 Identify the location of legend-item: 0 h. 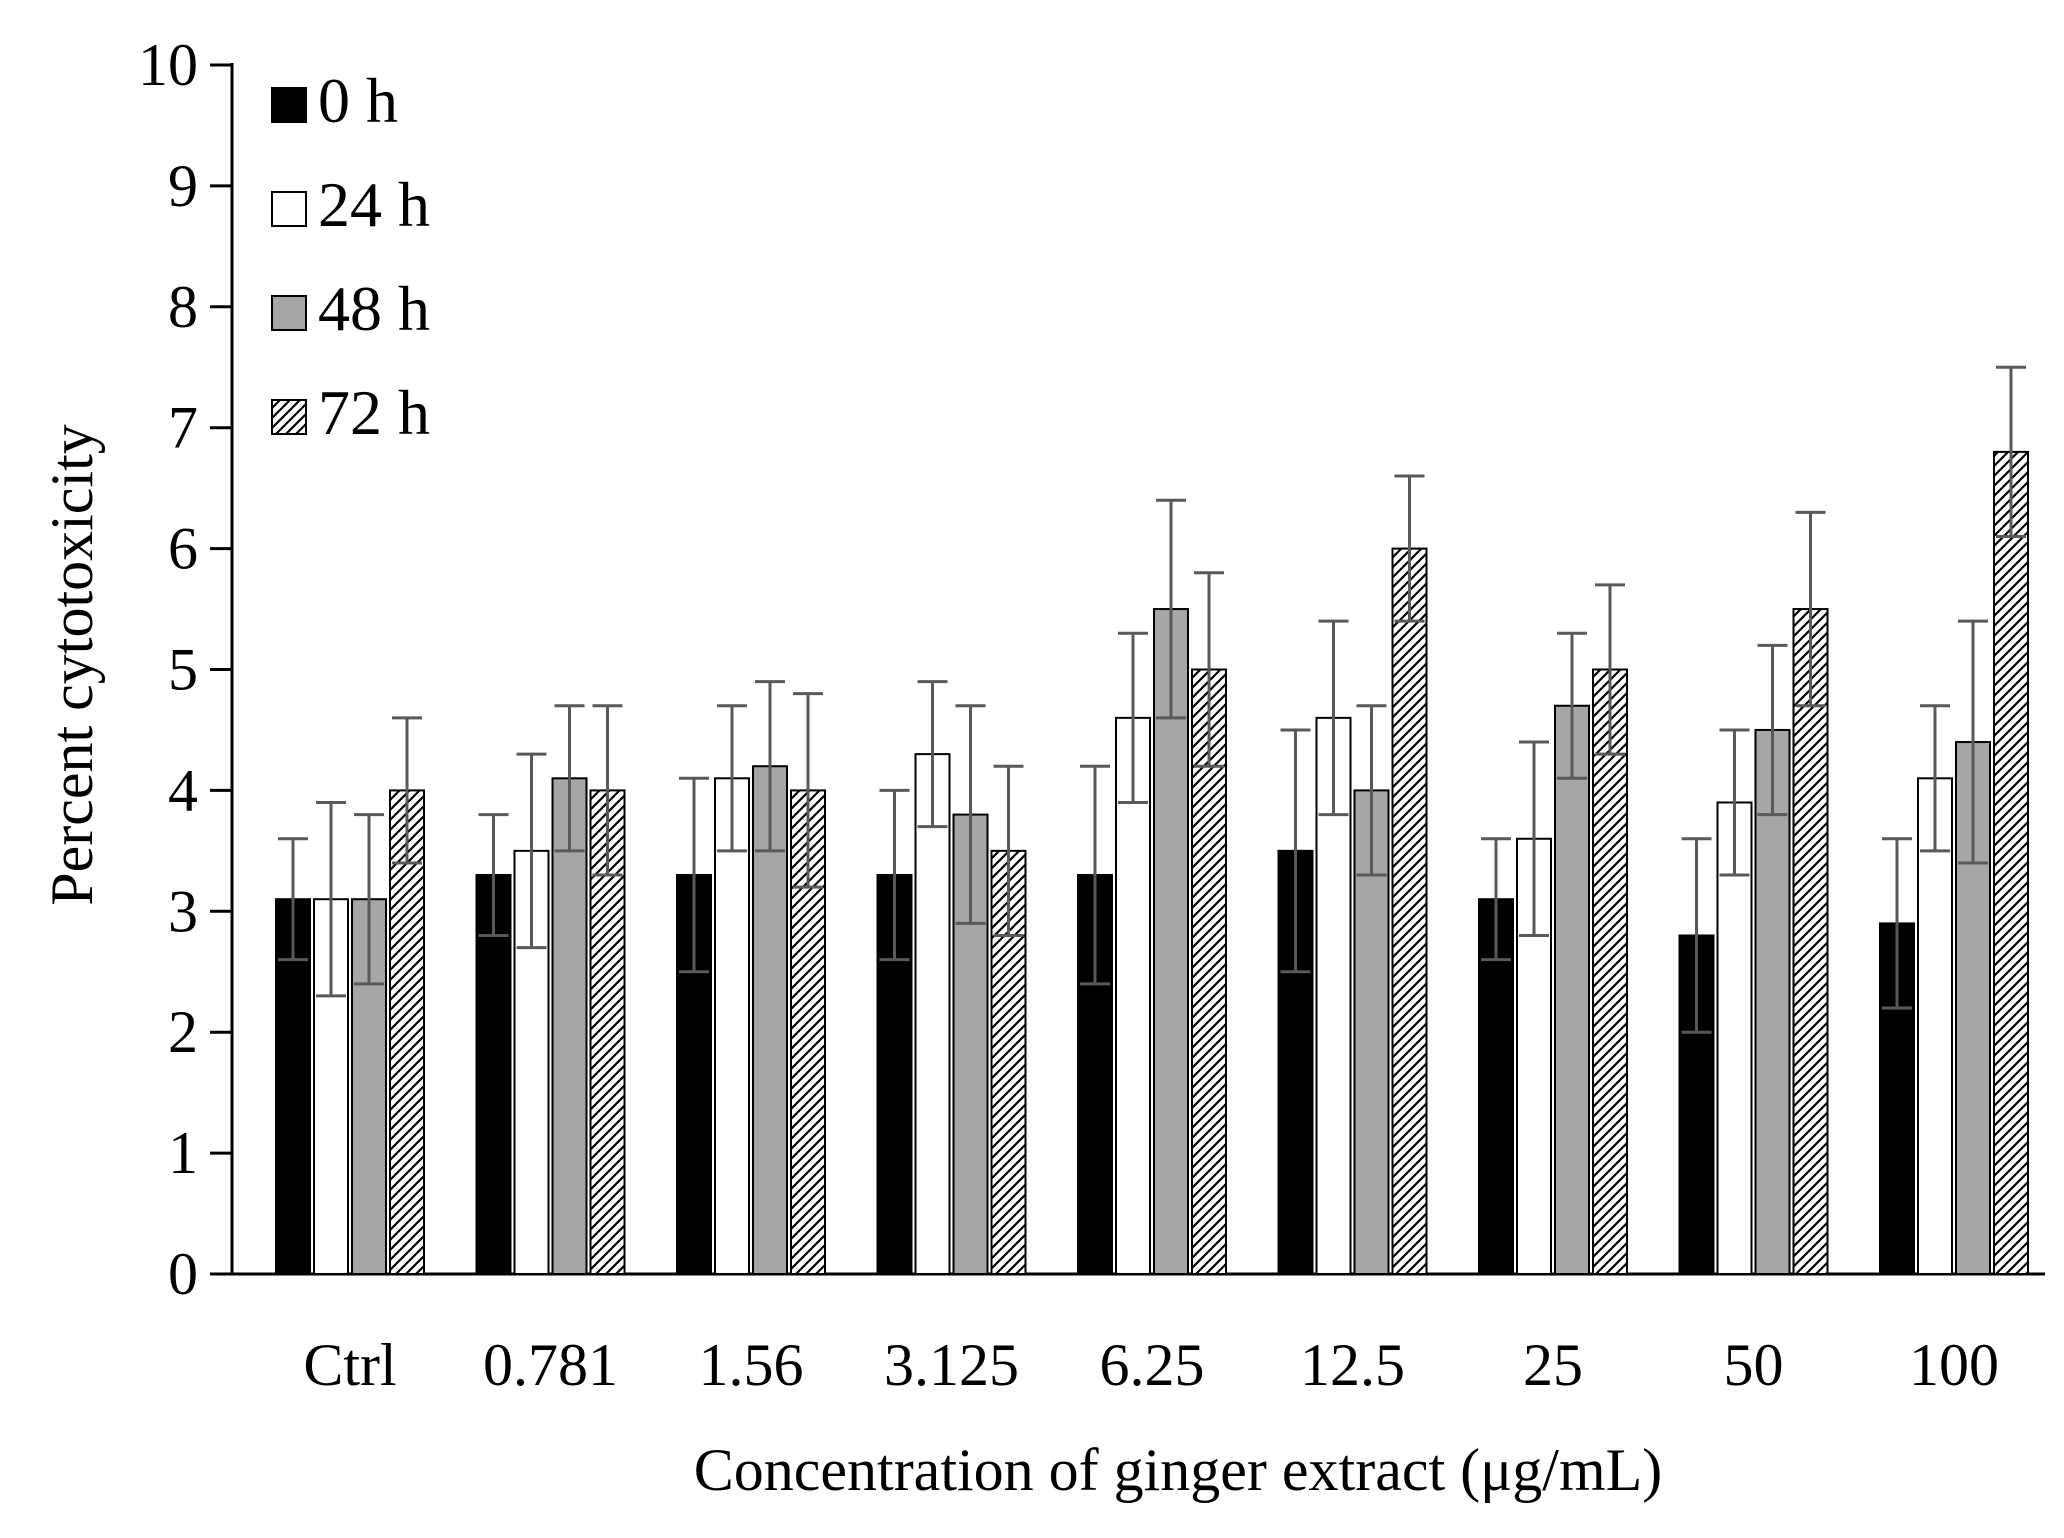
(334, 100).